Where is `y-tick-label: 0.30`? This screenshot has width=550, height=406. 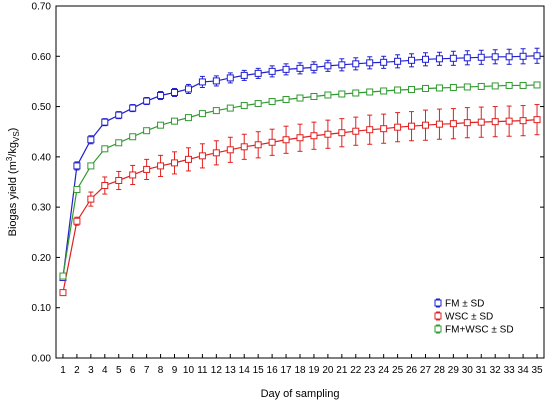 y-tick-label: 0.30 is located at coordinates (42, 208).